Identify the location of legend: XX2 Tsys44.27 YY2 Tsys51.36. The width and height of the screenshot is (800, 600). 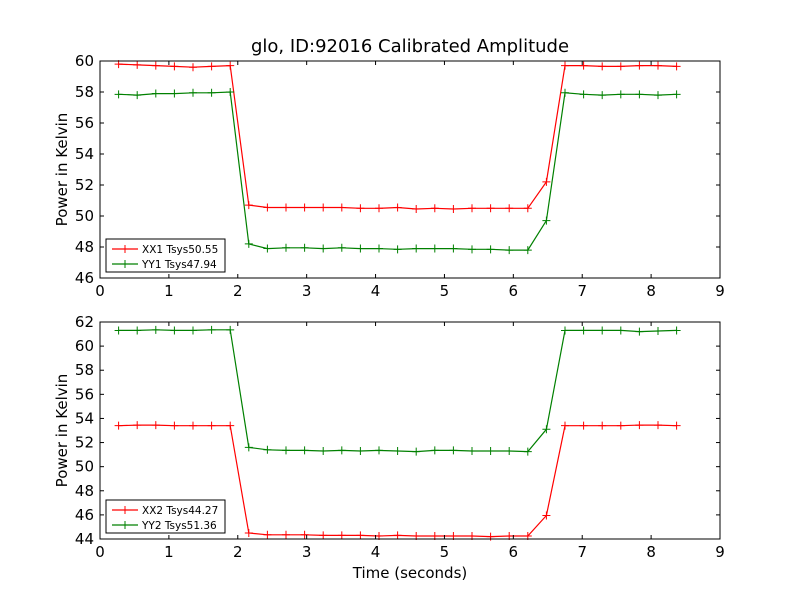
(165, 516).